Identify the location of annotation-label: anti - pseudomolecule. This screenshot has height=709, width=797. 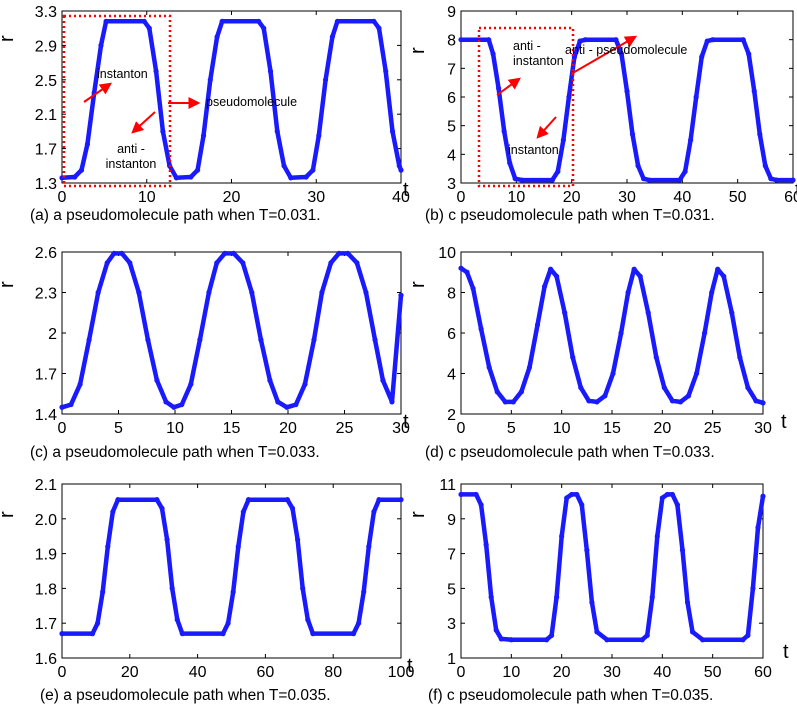
(626, 50).